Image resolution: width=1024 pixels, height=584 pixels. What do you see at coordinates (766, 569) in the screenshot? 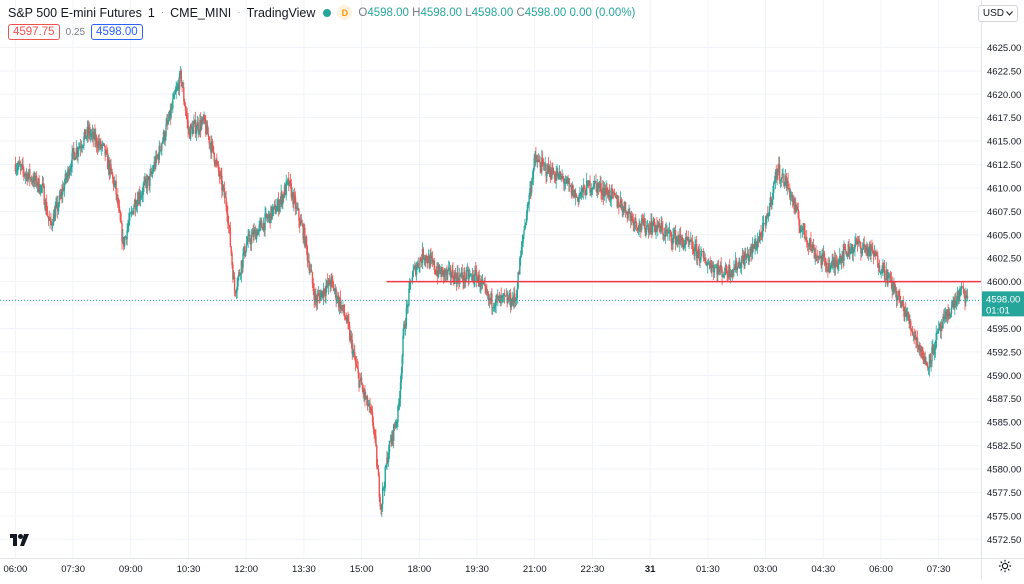
I see `x-tick-label: 03:00` at bounding box center [766, 569].